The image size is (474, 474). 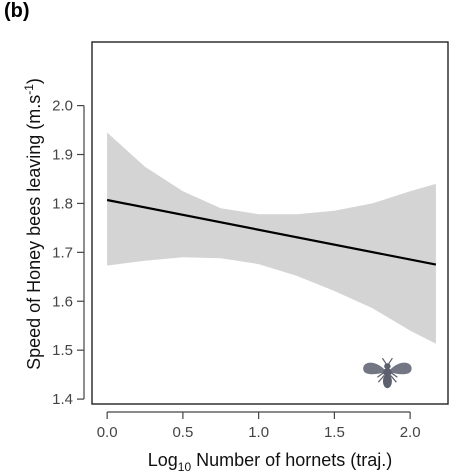 What do you see at coordinates (62, 155) in the screenshot?
I see `y-tick-label: 1.9` at bounding box center [62, 155].